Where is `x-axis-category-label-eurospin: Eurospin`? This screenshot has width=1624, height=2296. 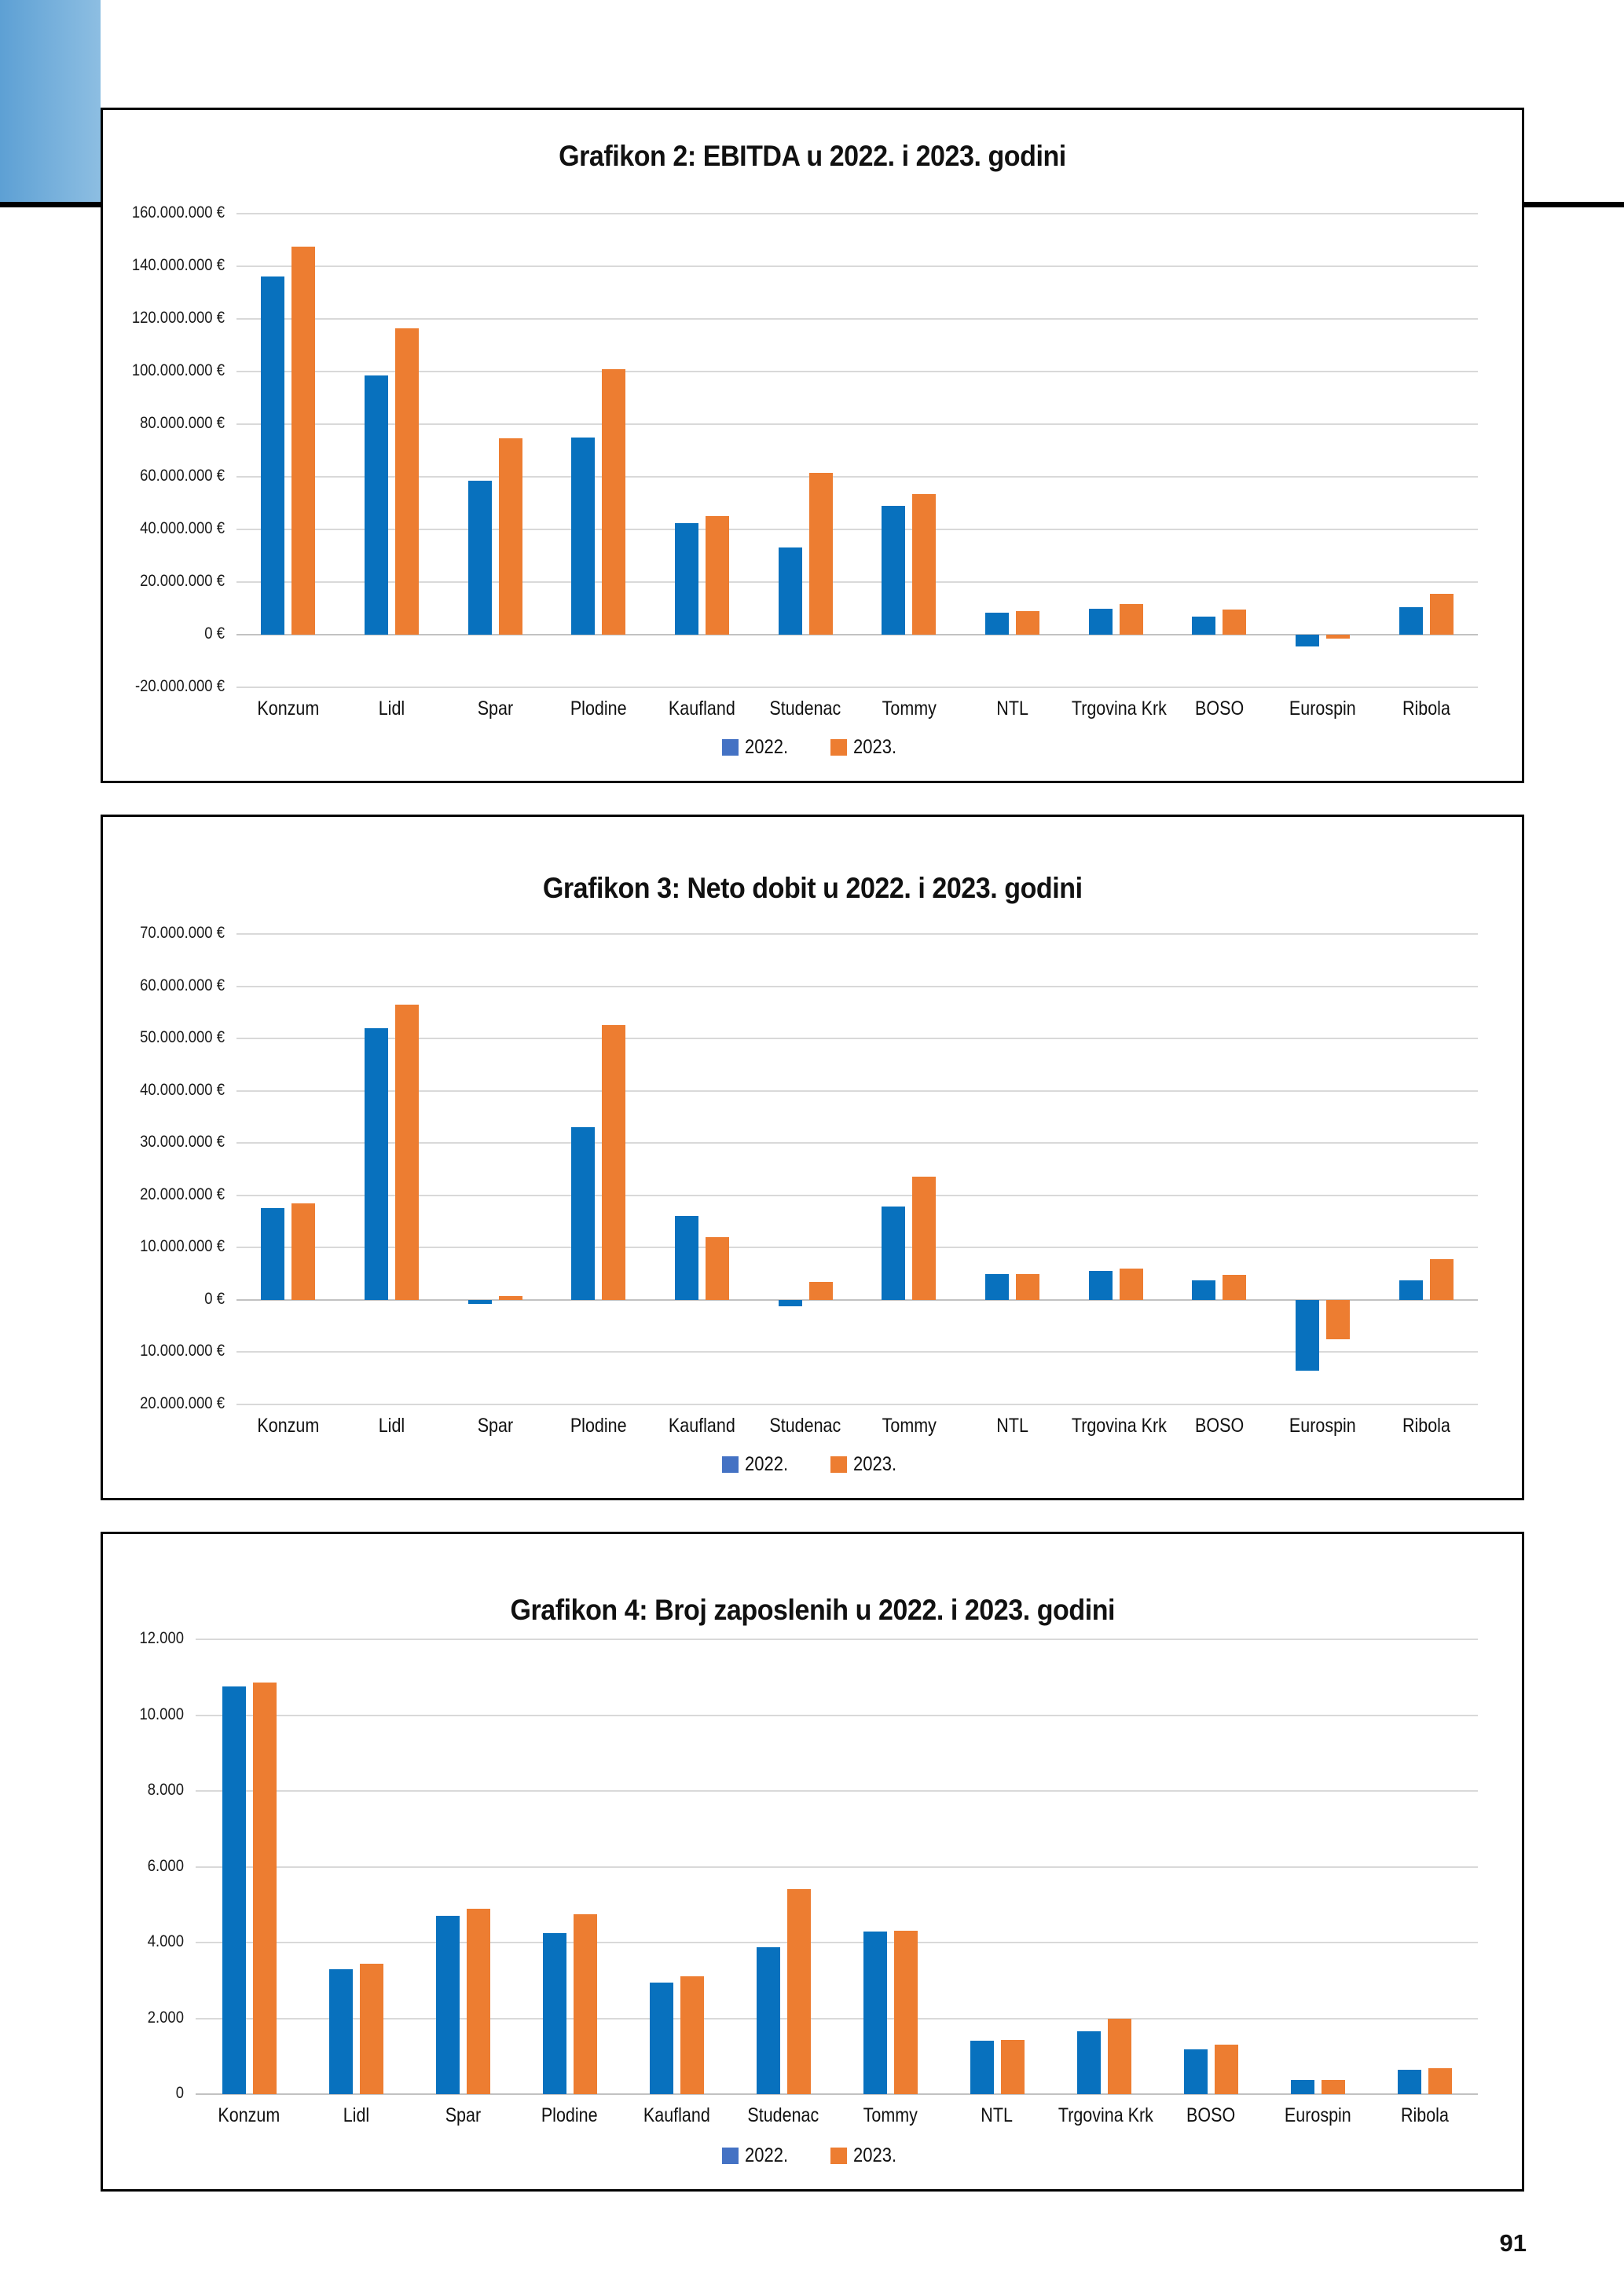
x-axis-category-label-eurospin: Eurospin is located at coordinates (1317, 2115).